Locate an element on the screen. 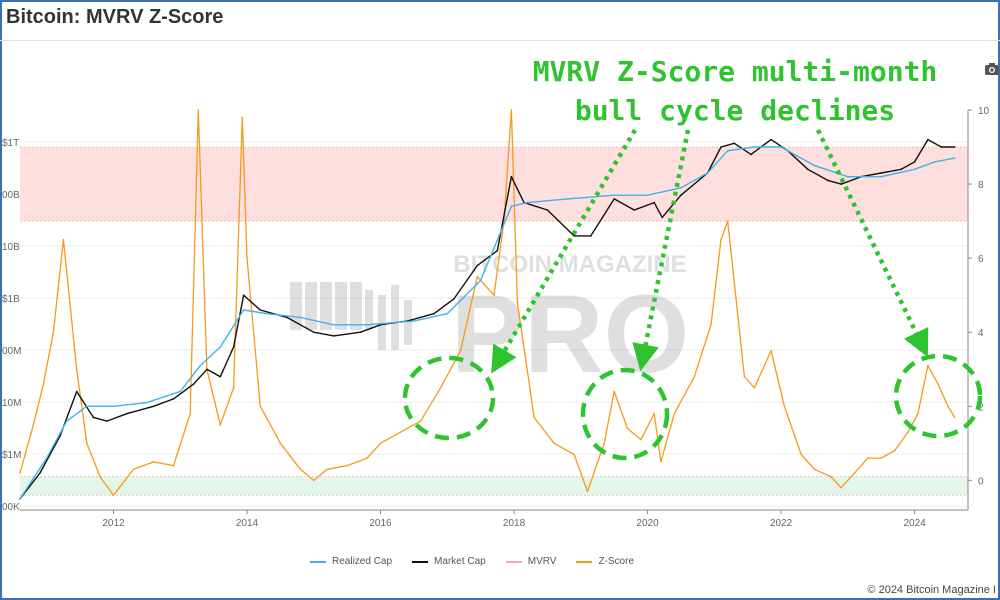 This screenshot has width=1000, height=600. watermark-logo-icon is located at coordinates (351, 316).